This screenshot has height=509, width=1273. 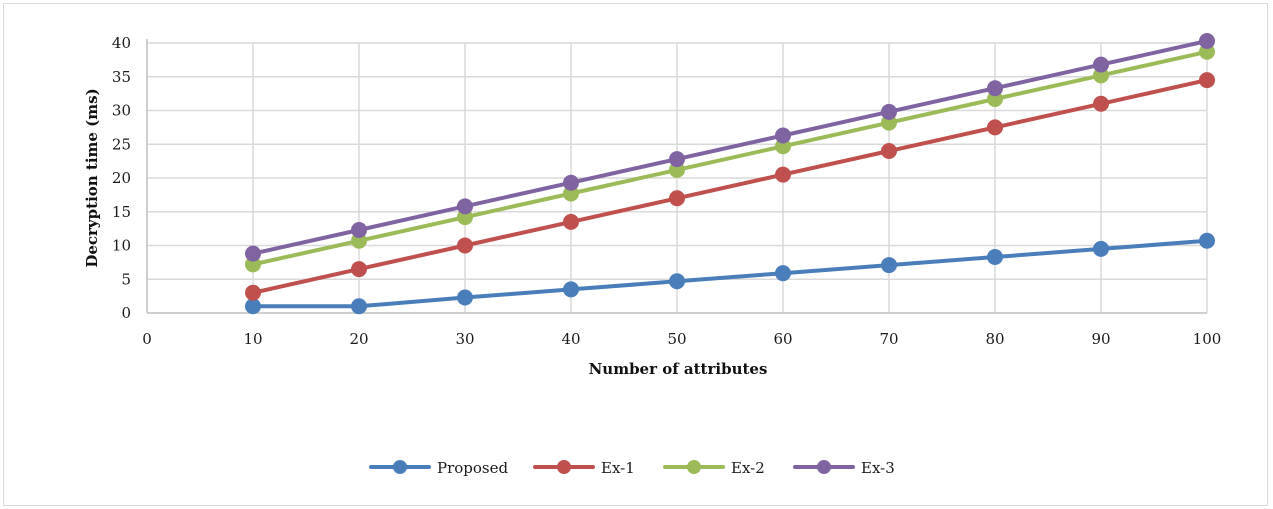 What do you see at coordinates (1207, 339) in the screenshot?
I see `x-tick-label: 100` at bounding box center [1207, 339].